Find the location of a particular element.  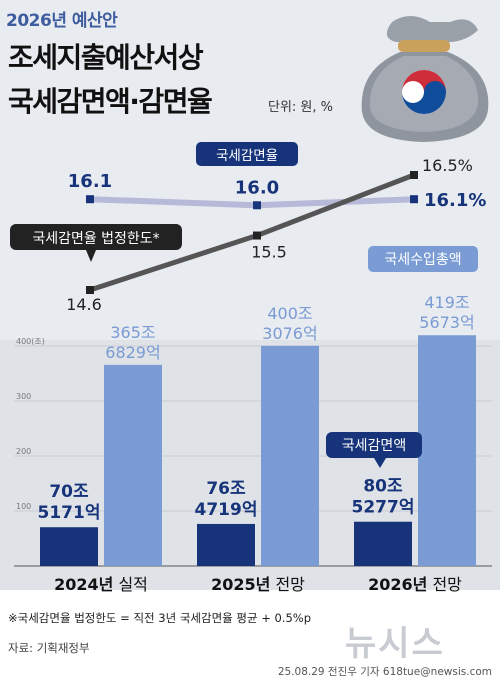

x-tick-year: 2026년 is located at coordinates (397, 584).